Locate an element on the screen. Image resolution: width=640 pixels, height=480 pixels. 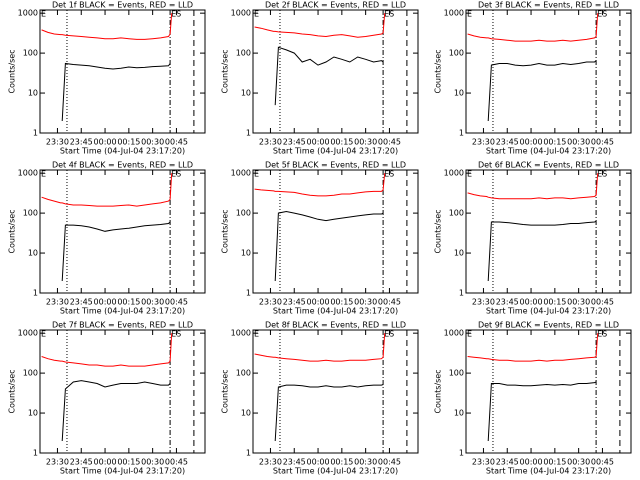
chart-title: Det 1f BLACK = Events, RED = LLD is located at coordinates (122, 5).